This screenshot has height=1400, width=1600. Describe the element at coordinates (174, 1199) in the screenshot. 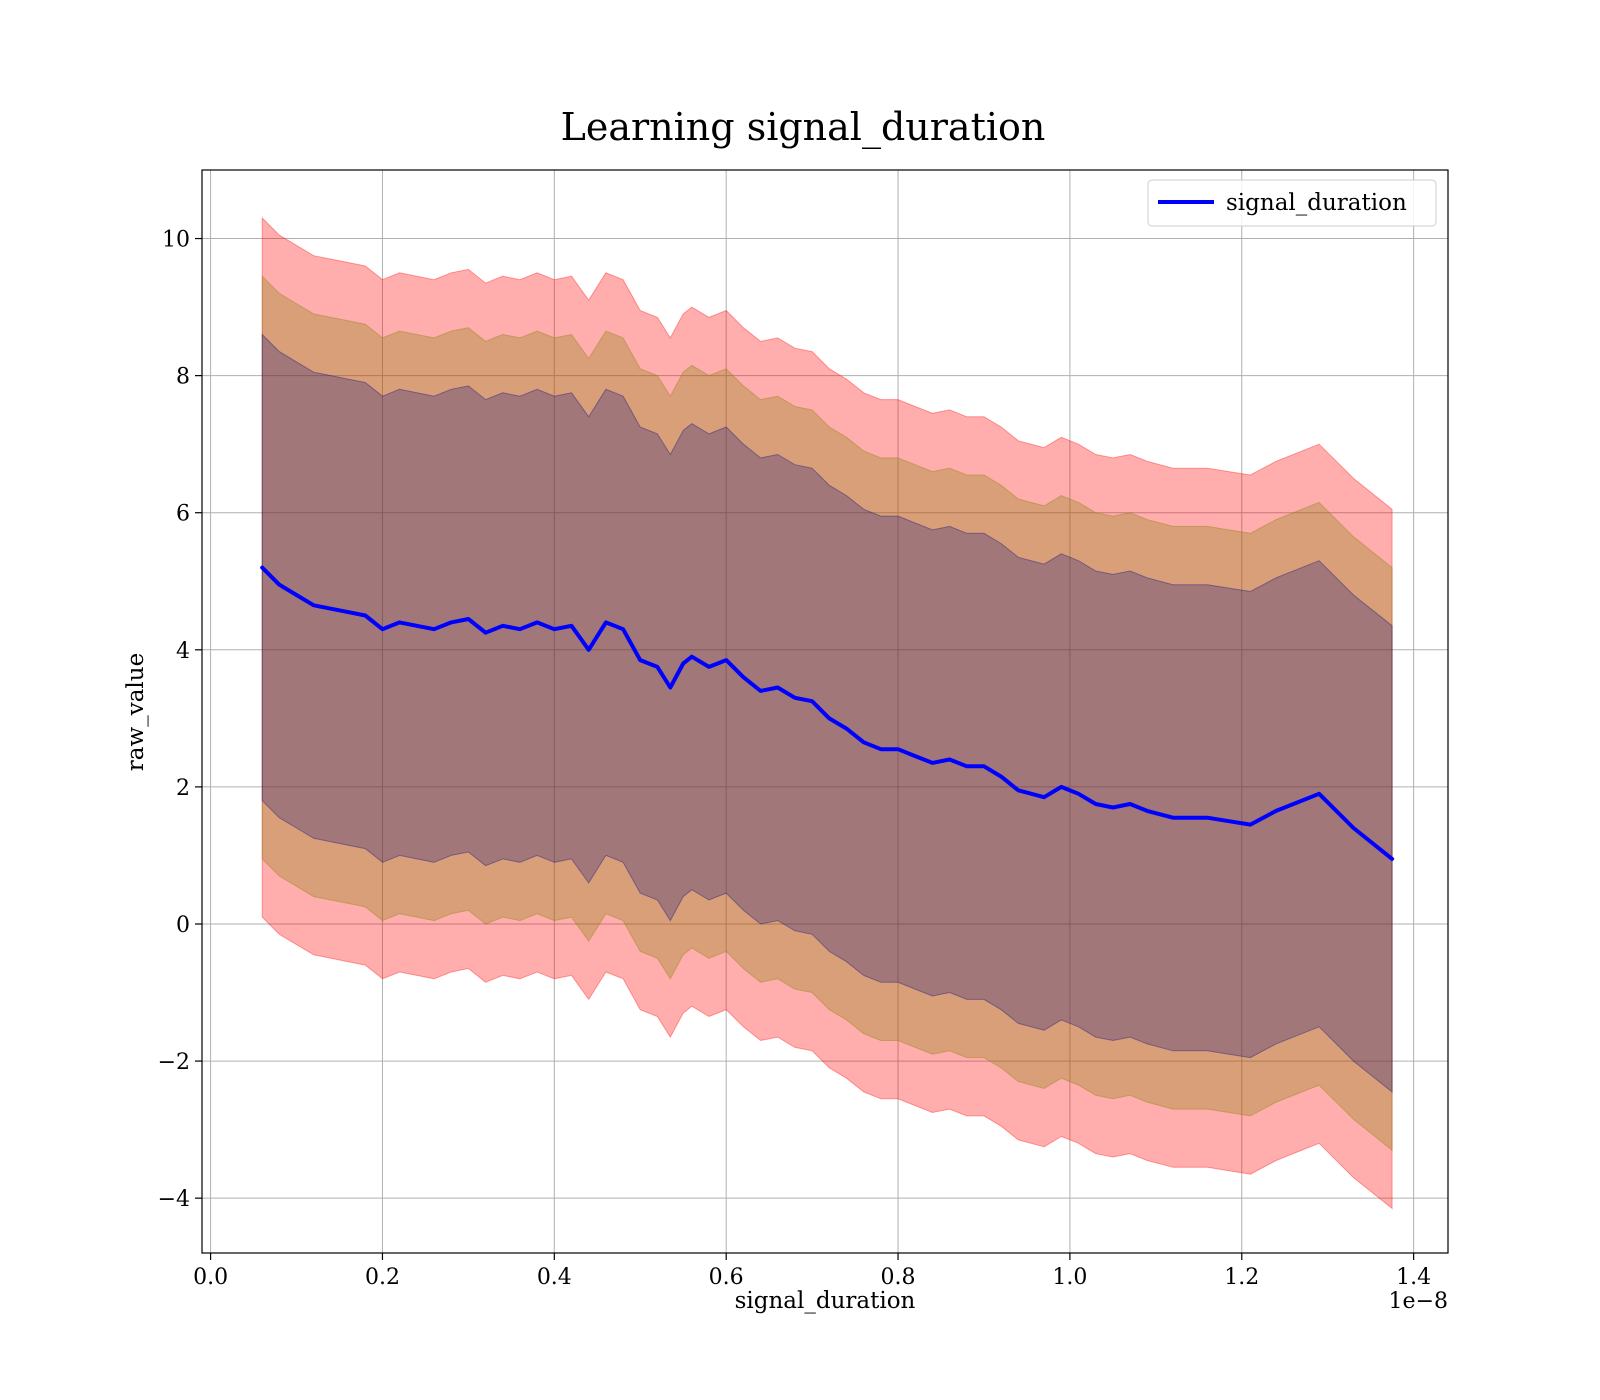

I see `y-tick-label: −4` at that location.